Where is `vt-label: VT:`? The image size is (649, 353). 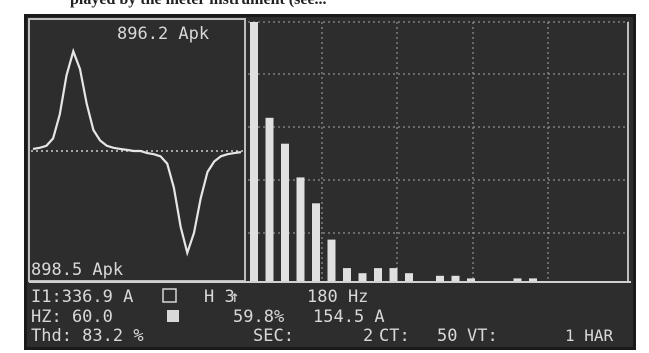 vt-label: VT: is located at coordinates (482, 336).